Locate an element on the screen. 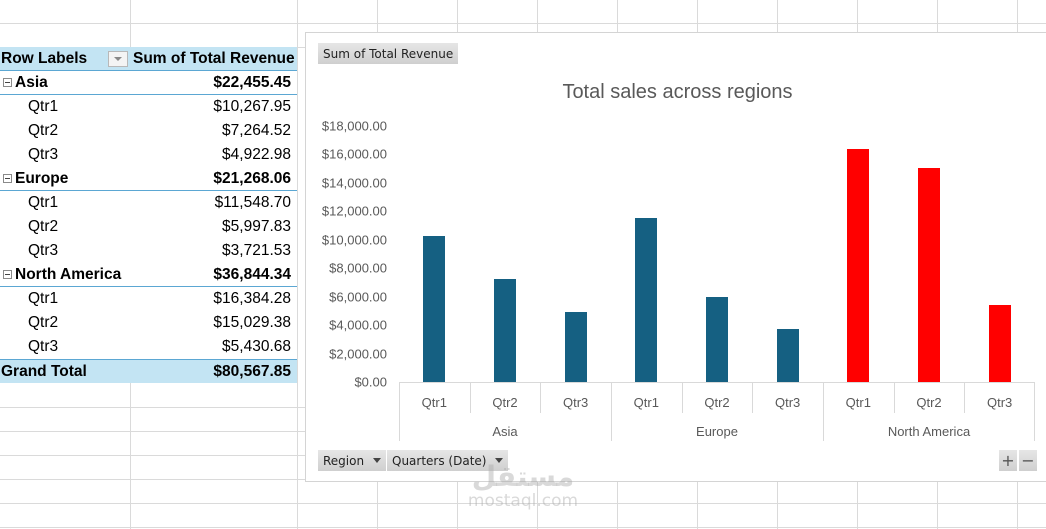  region-field-button: Region is located at coordinates (352, 460).